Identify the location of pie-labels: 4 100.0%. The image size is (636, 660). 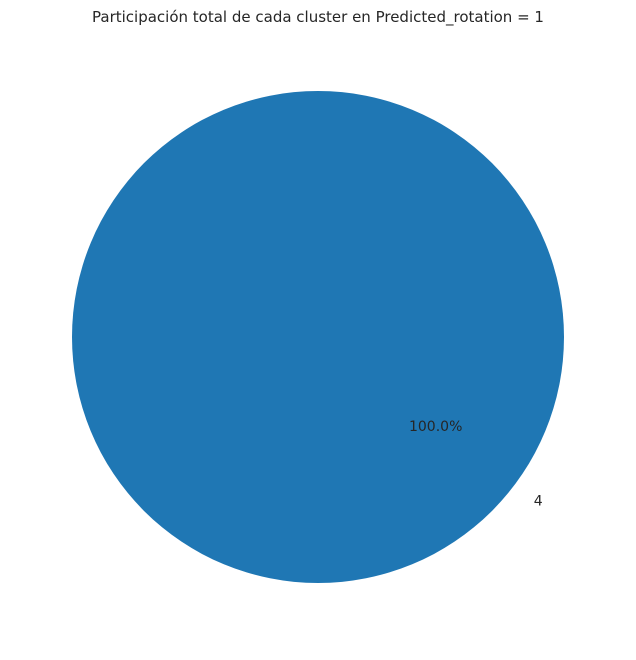
(476, 464).